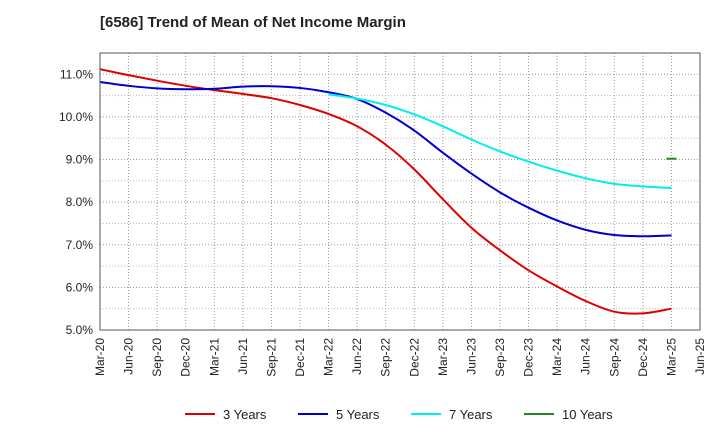 The height and width of the screenshot is (440, 720). What do you see at coordinates (587, 414) in the screenshot?
I see `legend-label-10-years: 10 Years` at bounding box center [587, 414].